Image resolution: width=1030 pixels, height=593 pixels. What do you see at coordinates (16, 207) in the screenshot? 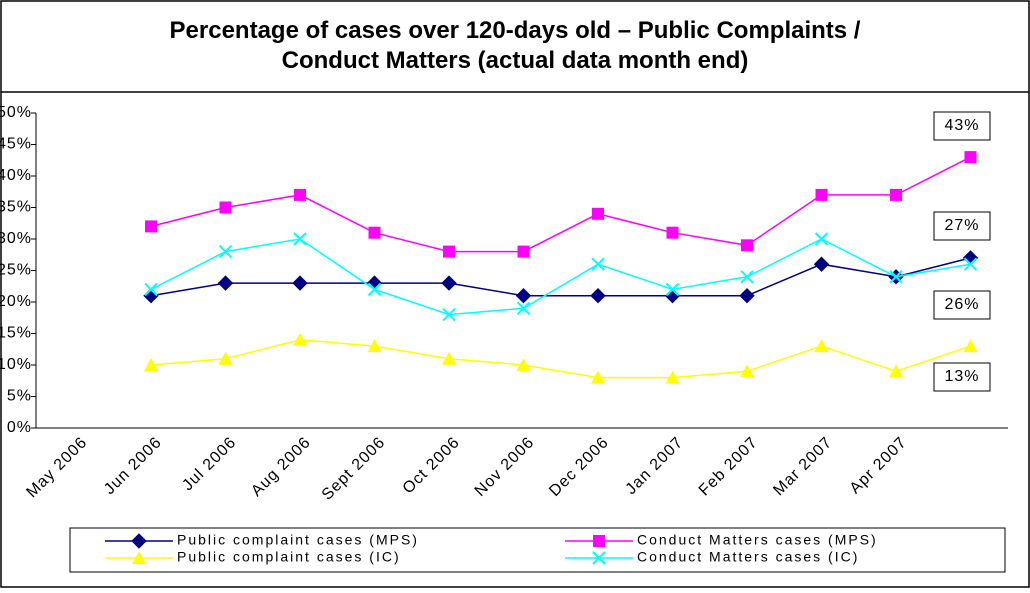
I see `y-tick-label: 35%` at bounding box center [16, 207].